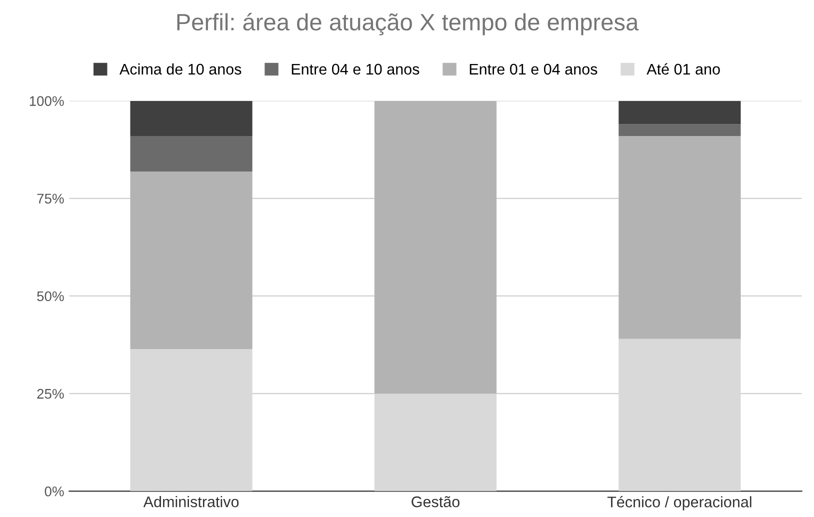 The height and width of the screenshot is (517, 814). Describe the element at coordinates (679, 503) in the screenshot. I see `x-tick-label: Técnico / operacional` at that location.